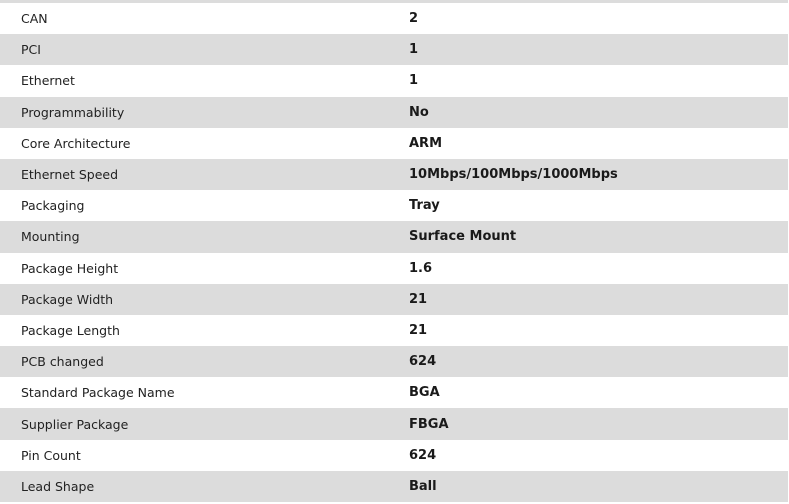  I want to click on spec-value: 10Mbps/100Mbps/1000Mbps, so click(513, 175).